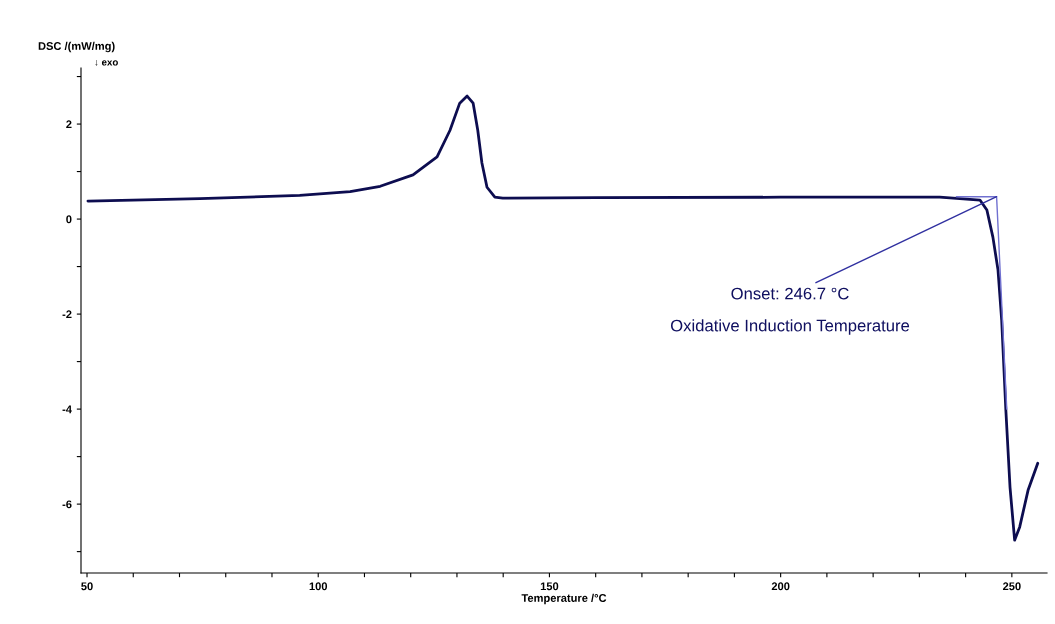 This screenshot has width=1055, height=624. What do you see at coordinates (67, 314) in the screenshot?
I see `y-tick-label: -2` at bounding box center [67, 314].